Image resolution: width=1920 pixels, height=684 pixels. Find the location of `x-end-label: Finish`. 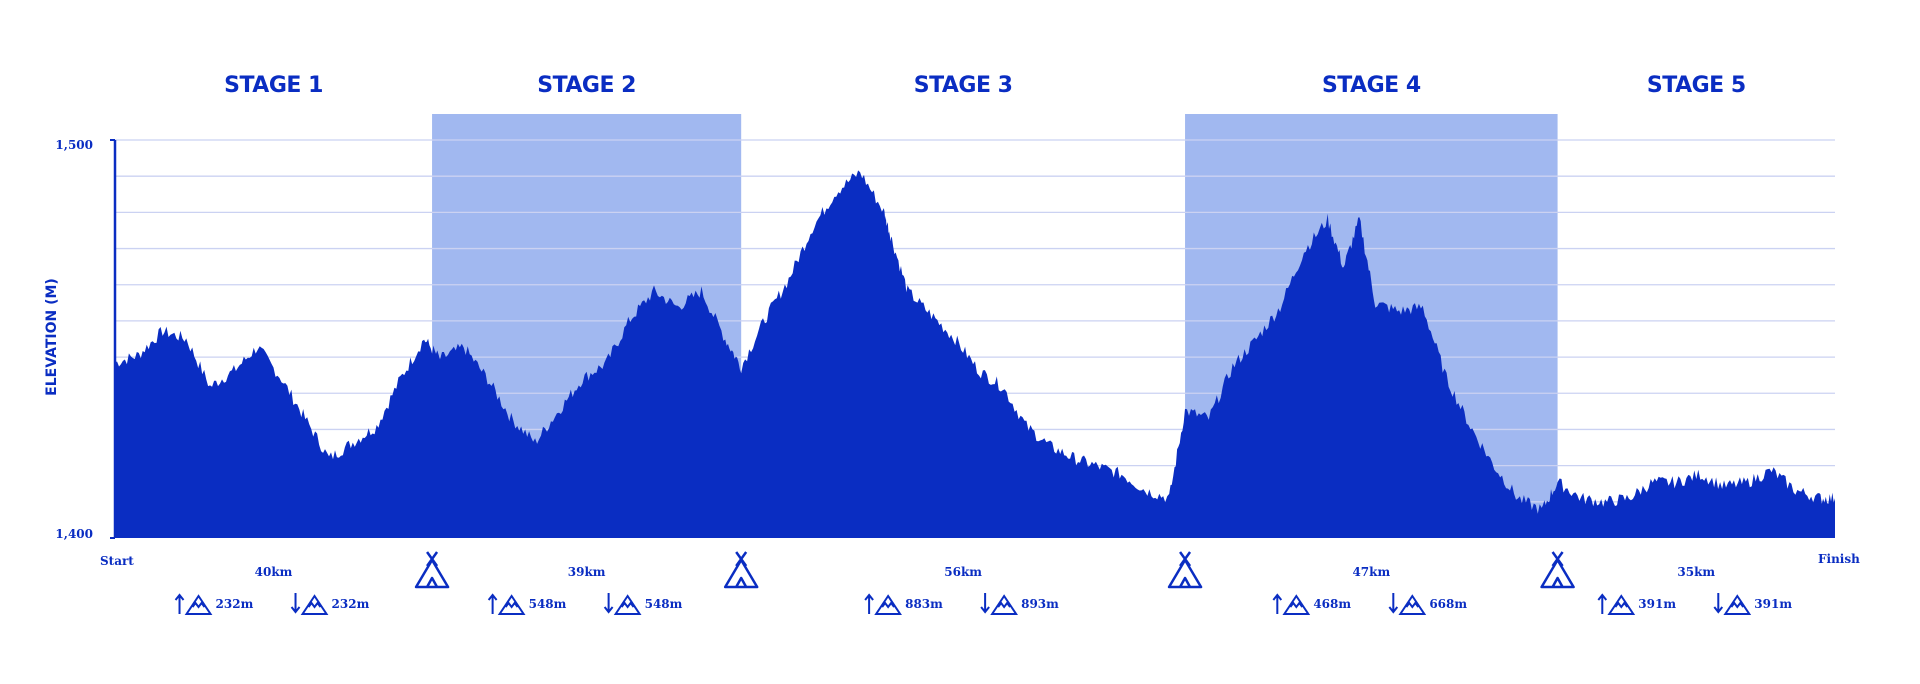

x-end-label: Finish is located at coordinates (1839, 559).